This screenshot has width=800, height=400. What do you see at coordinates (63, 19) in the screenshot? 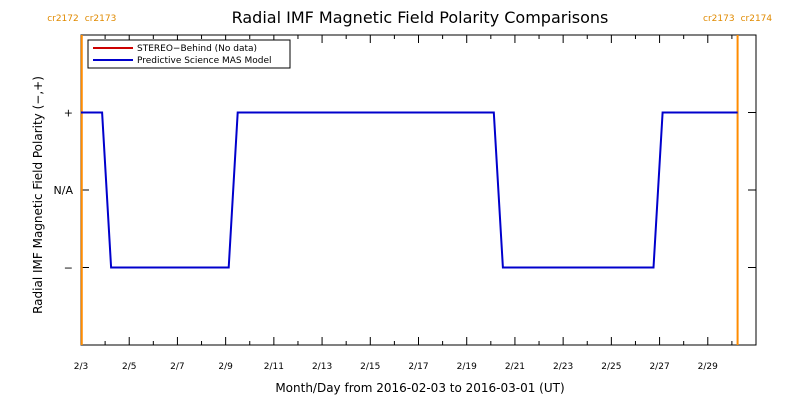
I see `carrington-label-before: cr2172` at bounding box center [63, 19].